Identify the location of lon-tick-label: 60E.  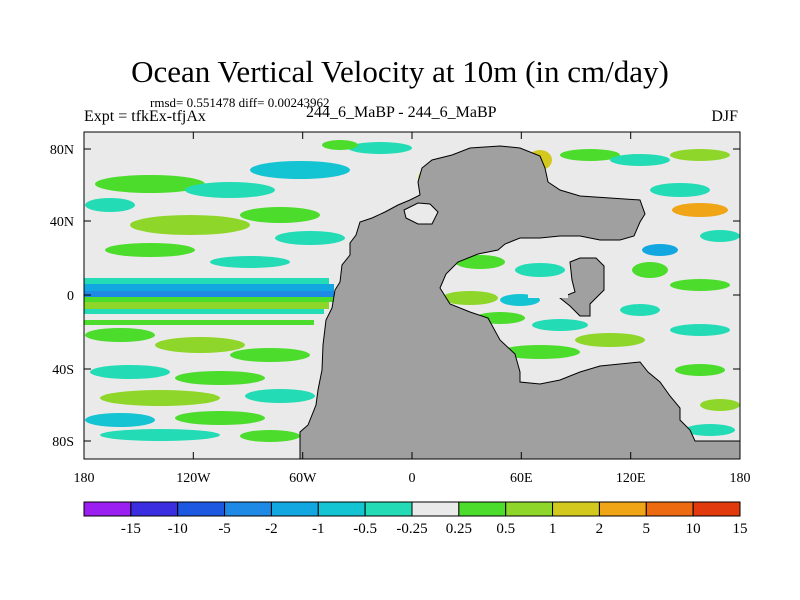
(521, 478).